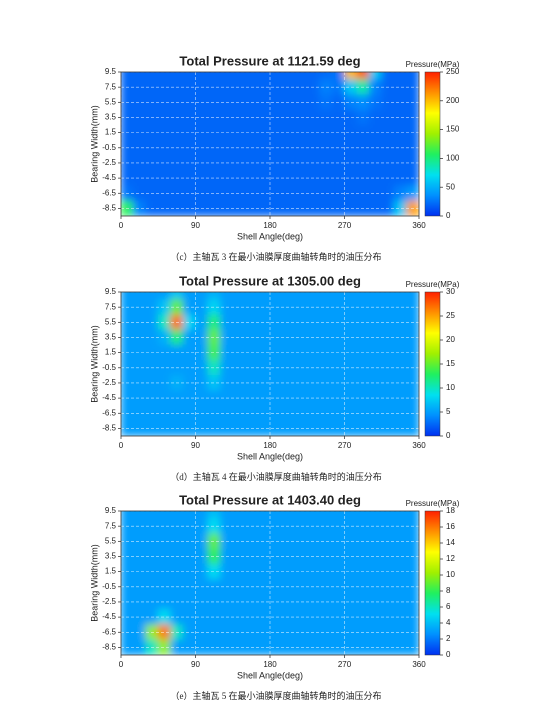 The width and height of the screenshot is (553, 707). I want to click on chart-title: Total Pressure at 1403.40 deg, so click(270, 499).